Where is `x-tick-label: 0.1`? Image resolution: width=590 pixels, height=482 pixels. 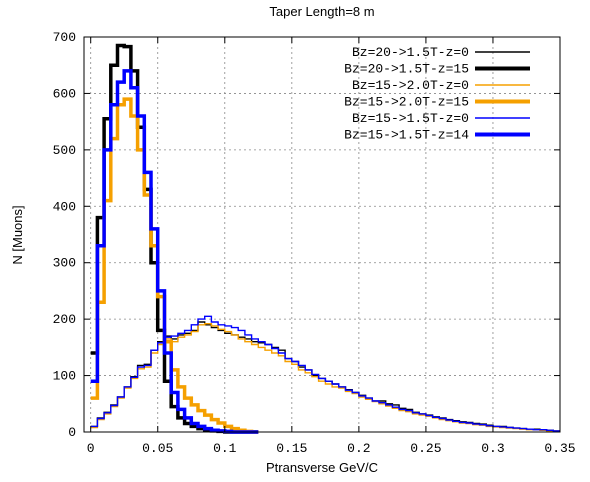
x-tick-label: 0.1 is located at coordinates (225, 448).